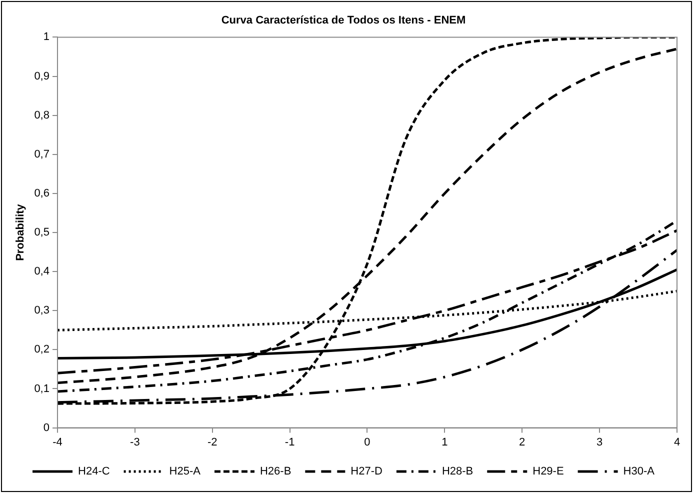 The image size is (693, 493). I want to click on y-tick-label: 0,5, so click(42, 232).